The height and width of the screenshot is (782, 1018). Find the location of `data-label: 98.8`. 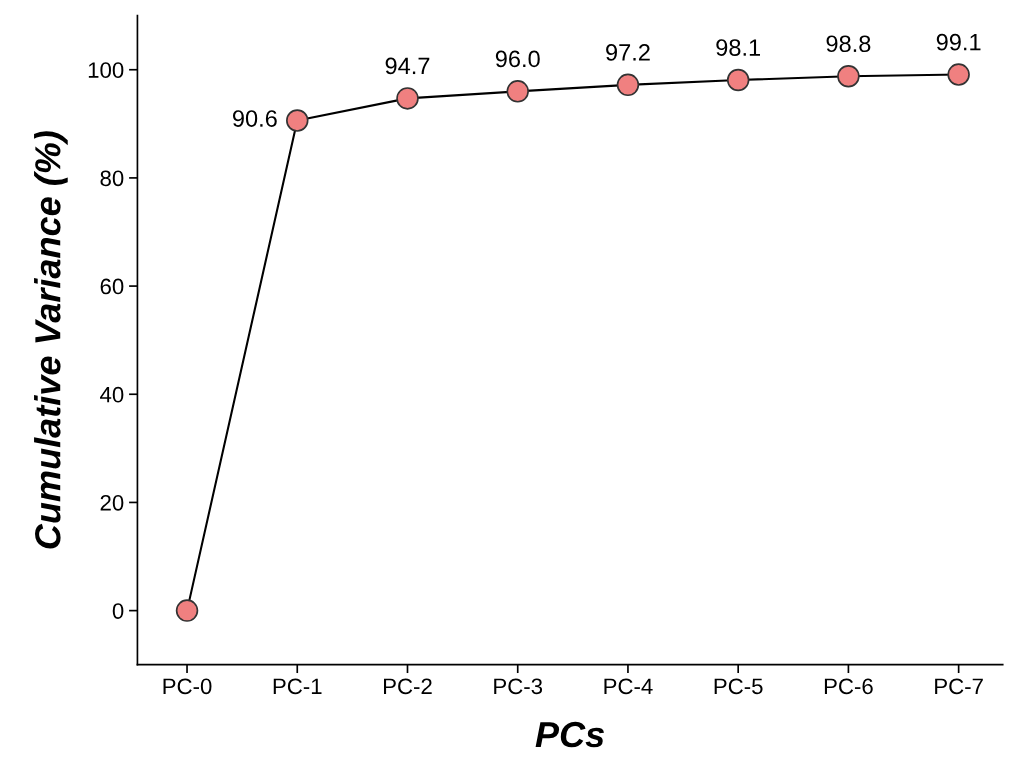

data-label: 98.8 is located at coordinates (848, 44).